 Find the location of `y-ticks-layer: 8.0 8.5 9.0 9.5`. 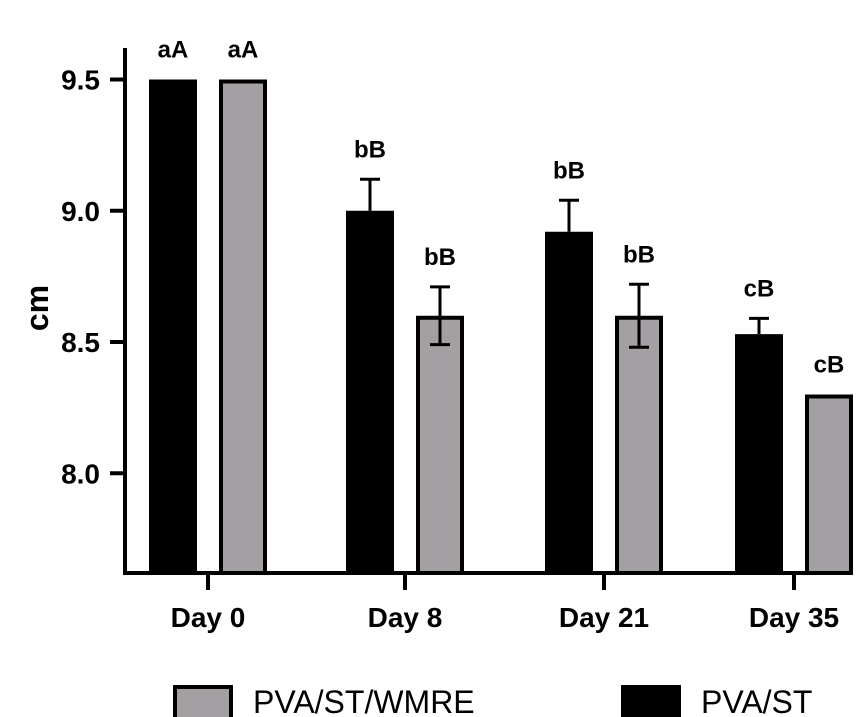

y-ticks-layer: 8.0 8.5 9.0 9.5 is located at coordinates (93, 277).